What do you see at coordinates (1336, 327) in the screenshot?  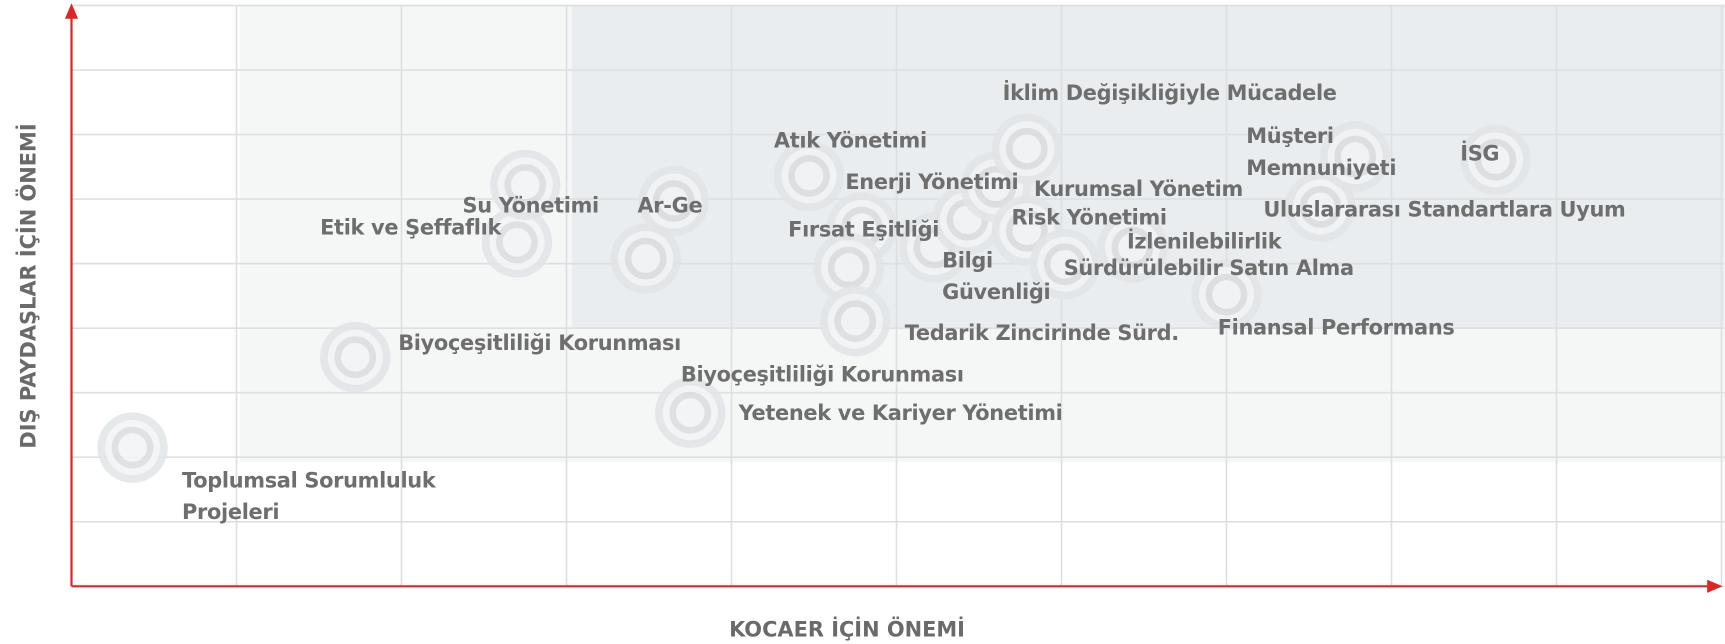 I see `point-label: Finansal Performans` at bounding box center [1336, 327].